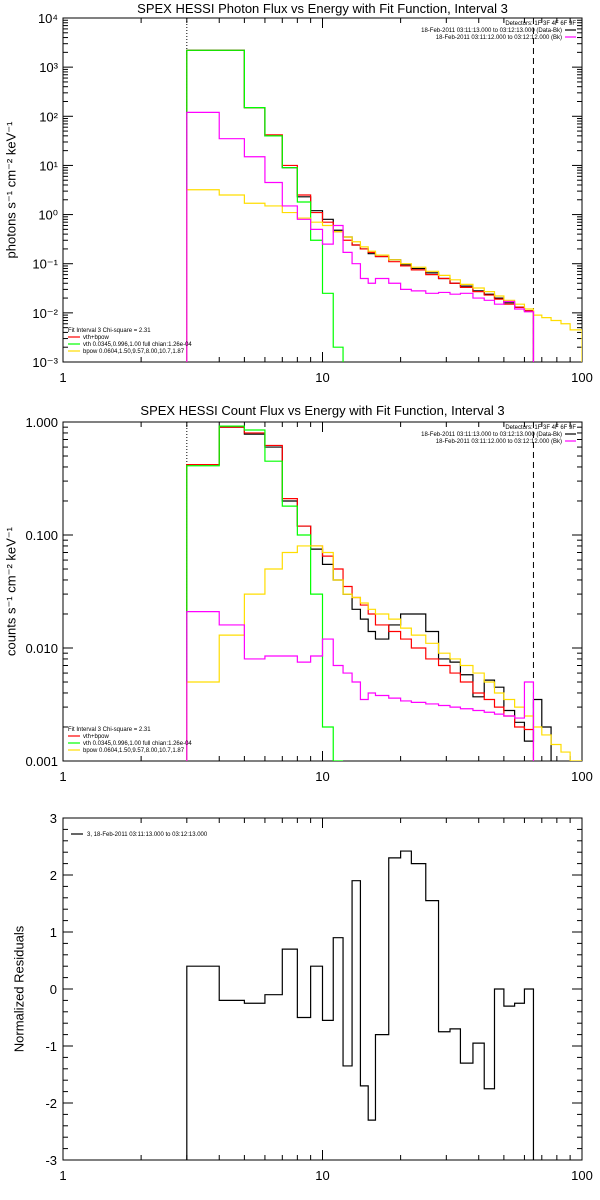 This screenshot has width=600, height=1200. I want to click on y-tick-label: -2, so click(51, 1103).